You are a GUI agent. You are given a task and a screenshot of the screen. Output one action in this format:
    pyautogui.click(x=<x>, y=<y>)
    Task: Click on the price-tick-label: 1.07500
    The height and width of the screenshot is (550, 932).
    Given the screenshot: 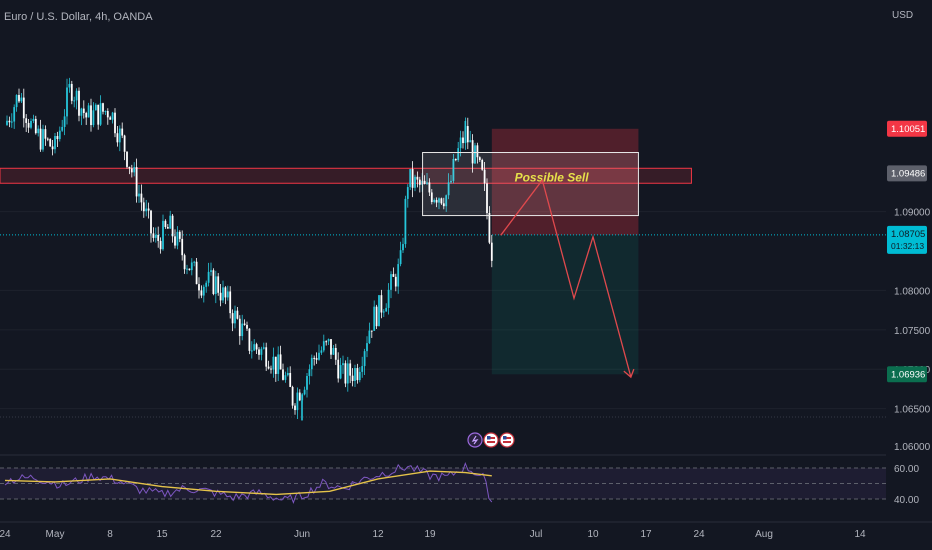 What is the action you would take?
    pyautogui.click(x=912, y=331)
    